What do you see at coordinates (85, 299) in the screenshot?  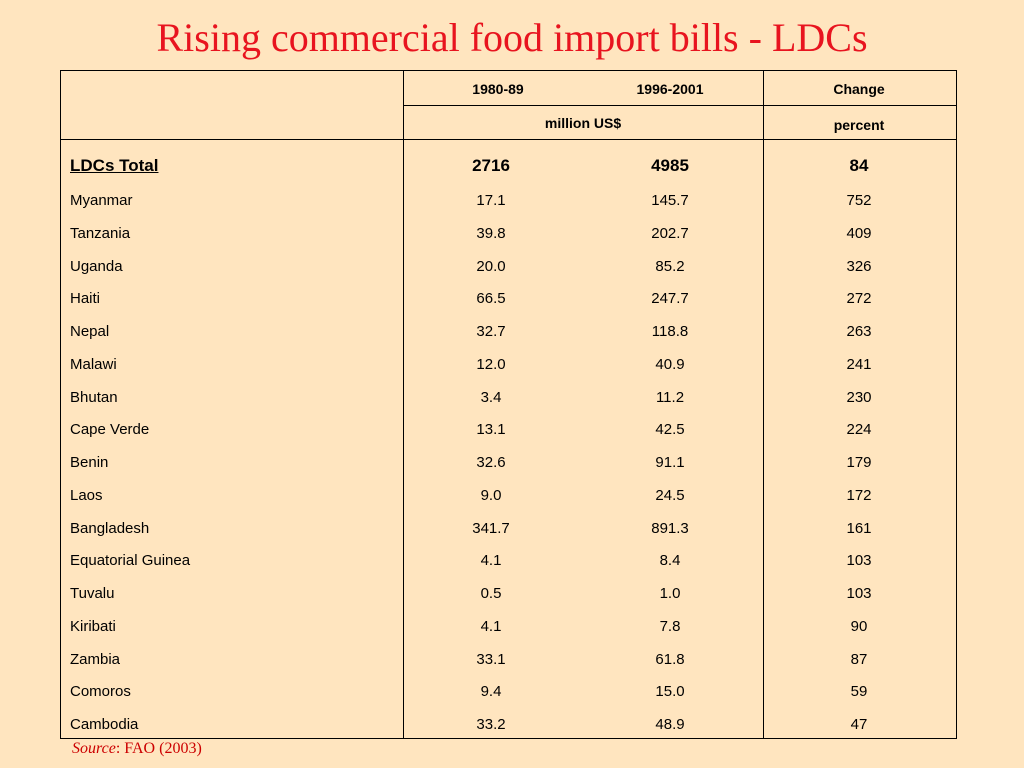 I see `country-name: Haiti` at bounding box center [85, 299].